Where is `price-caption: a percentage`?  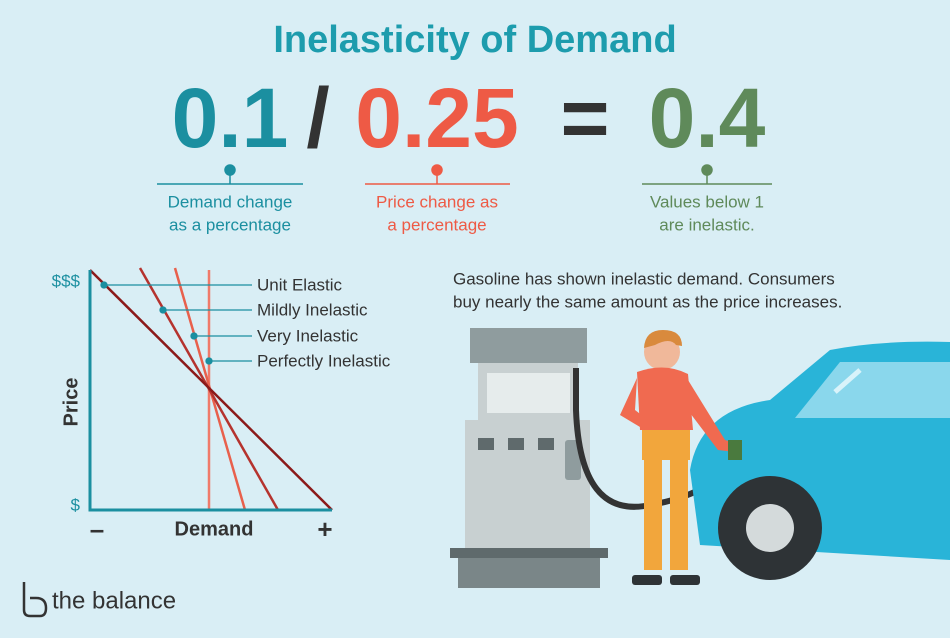 price-caption: a percentage is located at coordinates (436, 224).